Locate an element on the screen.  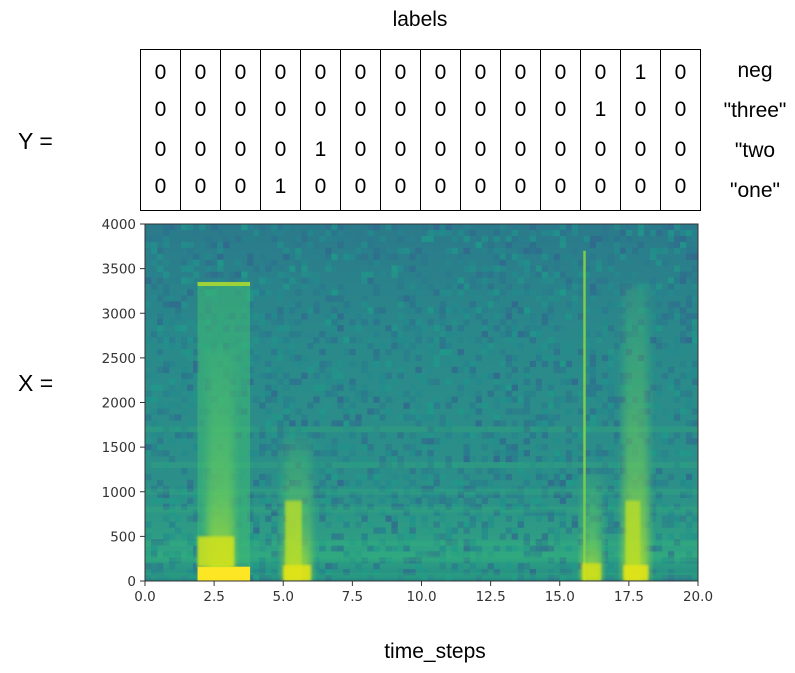
label-cell: 1 is located at coordinates (280, 190).